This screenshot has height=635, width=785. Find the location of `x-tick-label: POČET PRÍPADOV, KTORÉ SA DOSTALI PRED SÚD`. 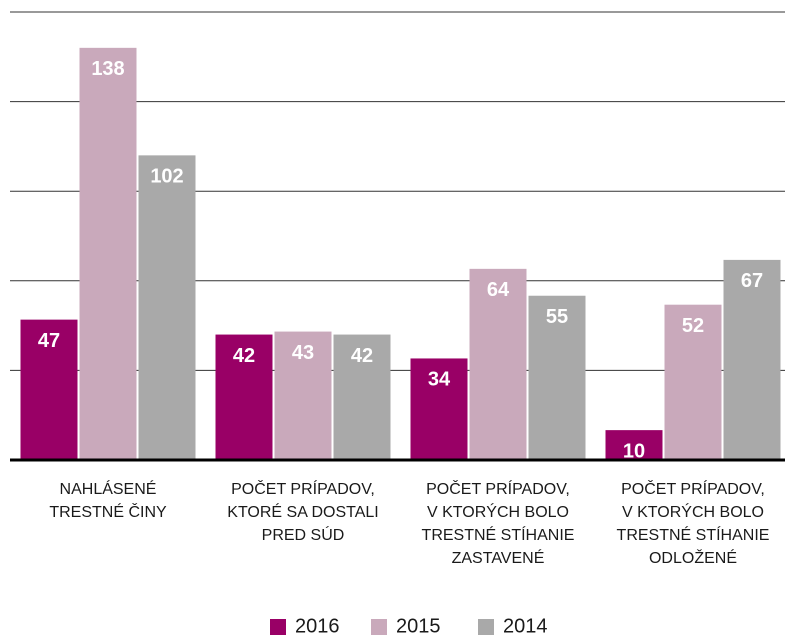

x-tick-label: POČET PRÍPADOV, KTORÉ SA DOSTALI PRED SÚD is located at coordinates (302, 511).